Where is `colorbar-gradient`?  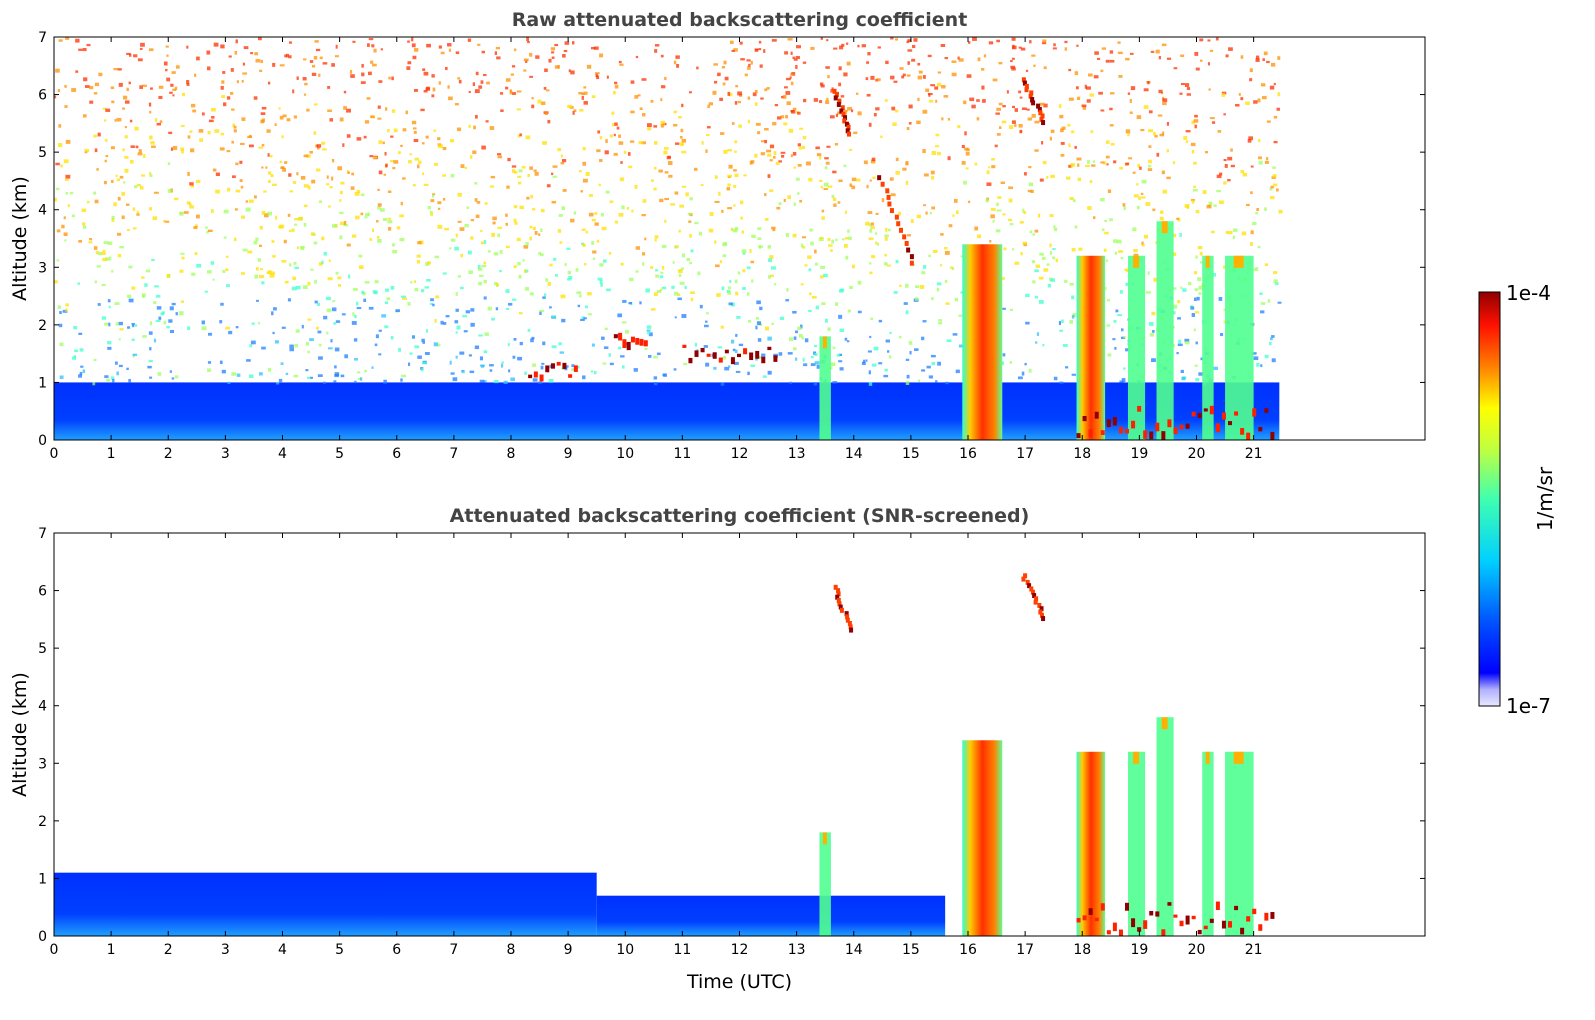 colorbar-gradient is located at coordinates (1489, 499).